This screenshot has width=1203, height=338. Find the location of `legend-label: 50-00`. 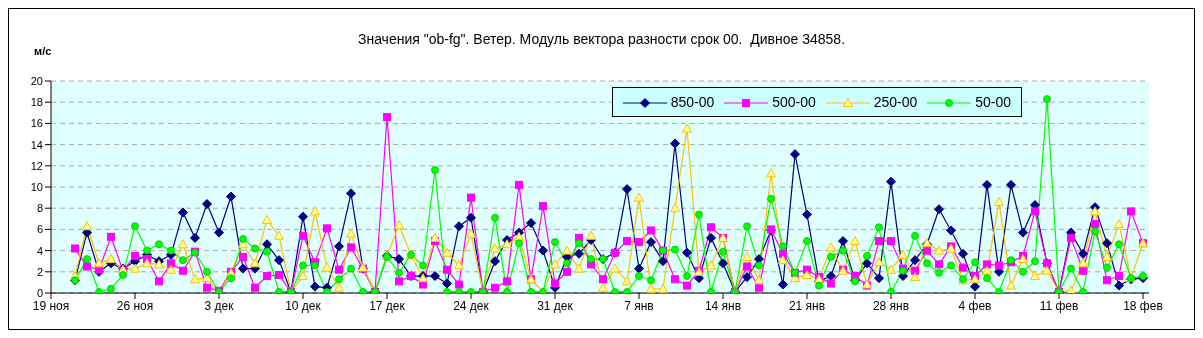

legend-label: 50-00 is located at coordinates (992, 102).